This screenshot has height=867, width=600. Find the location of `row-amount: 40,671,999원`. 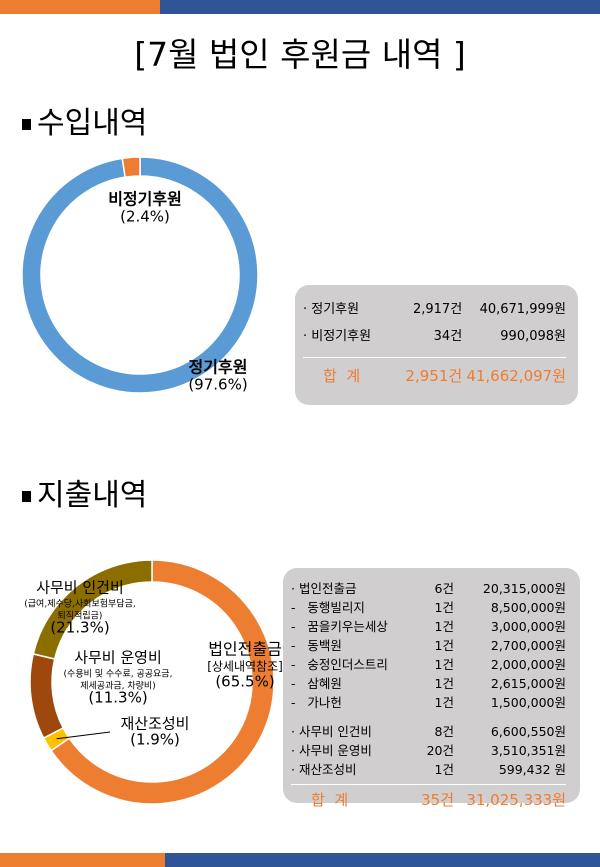

row-amount: 40,671,999원 is located at coordinates (522, 309).